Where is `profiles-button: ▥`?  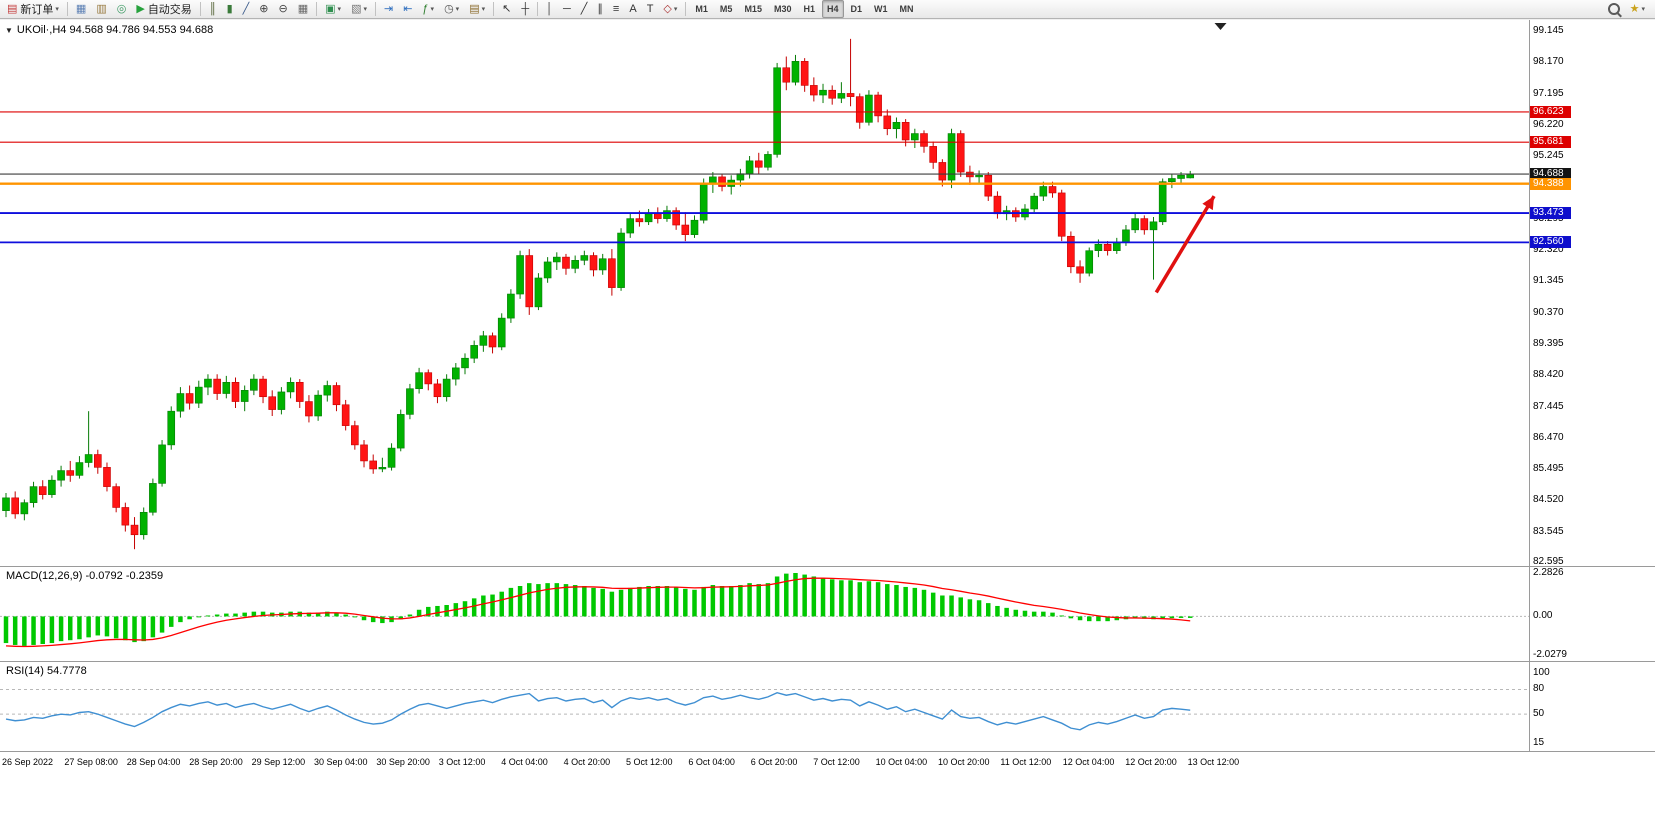
profiles-button: ▥ is located at coordinates (101, 9).